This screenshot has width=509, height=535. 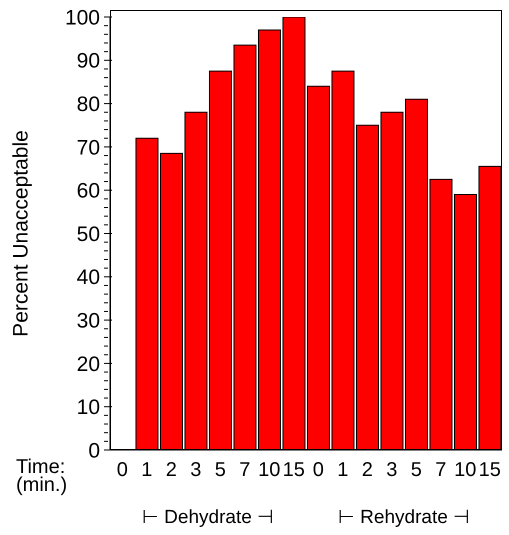 What do you see at coordinates (88, 364) in the screenshot?
I see `y-tick-label: 20` at bounding box center [88, 364].